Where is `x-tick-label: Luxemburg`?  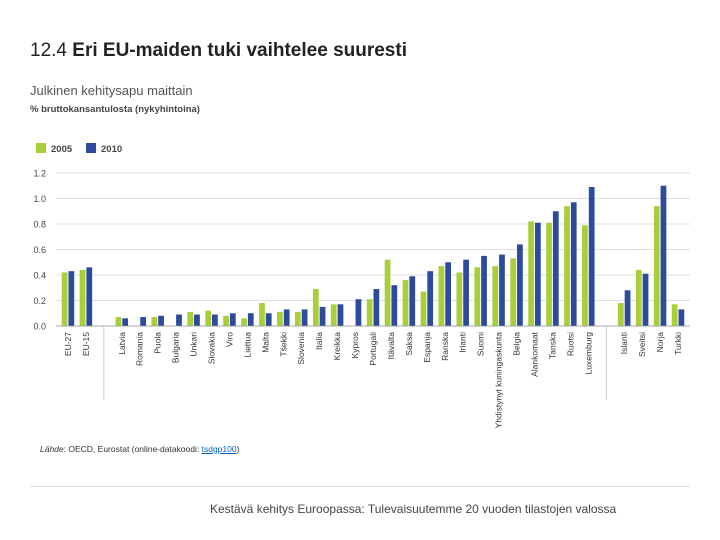 x-tick-label: Luxemburg is located at coordinates (588, 353).